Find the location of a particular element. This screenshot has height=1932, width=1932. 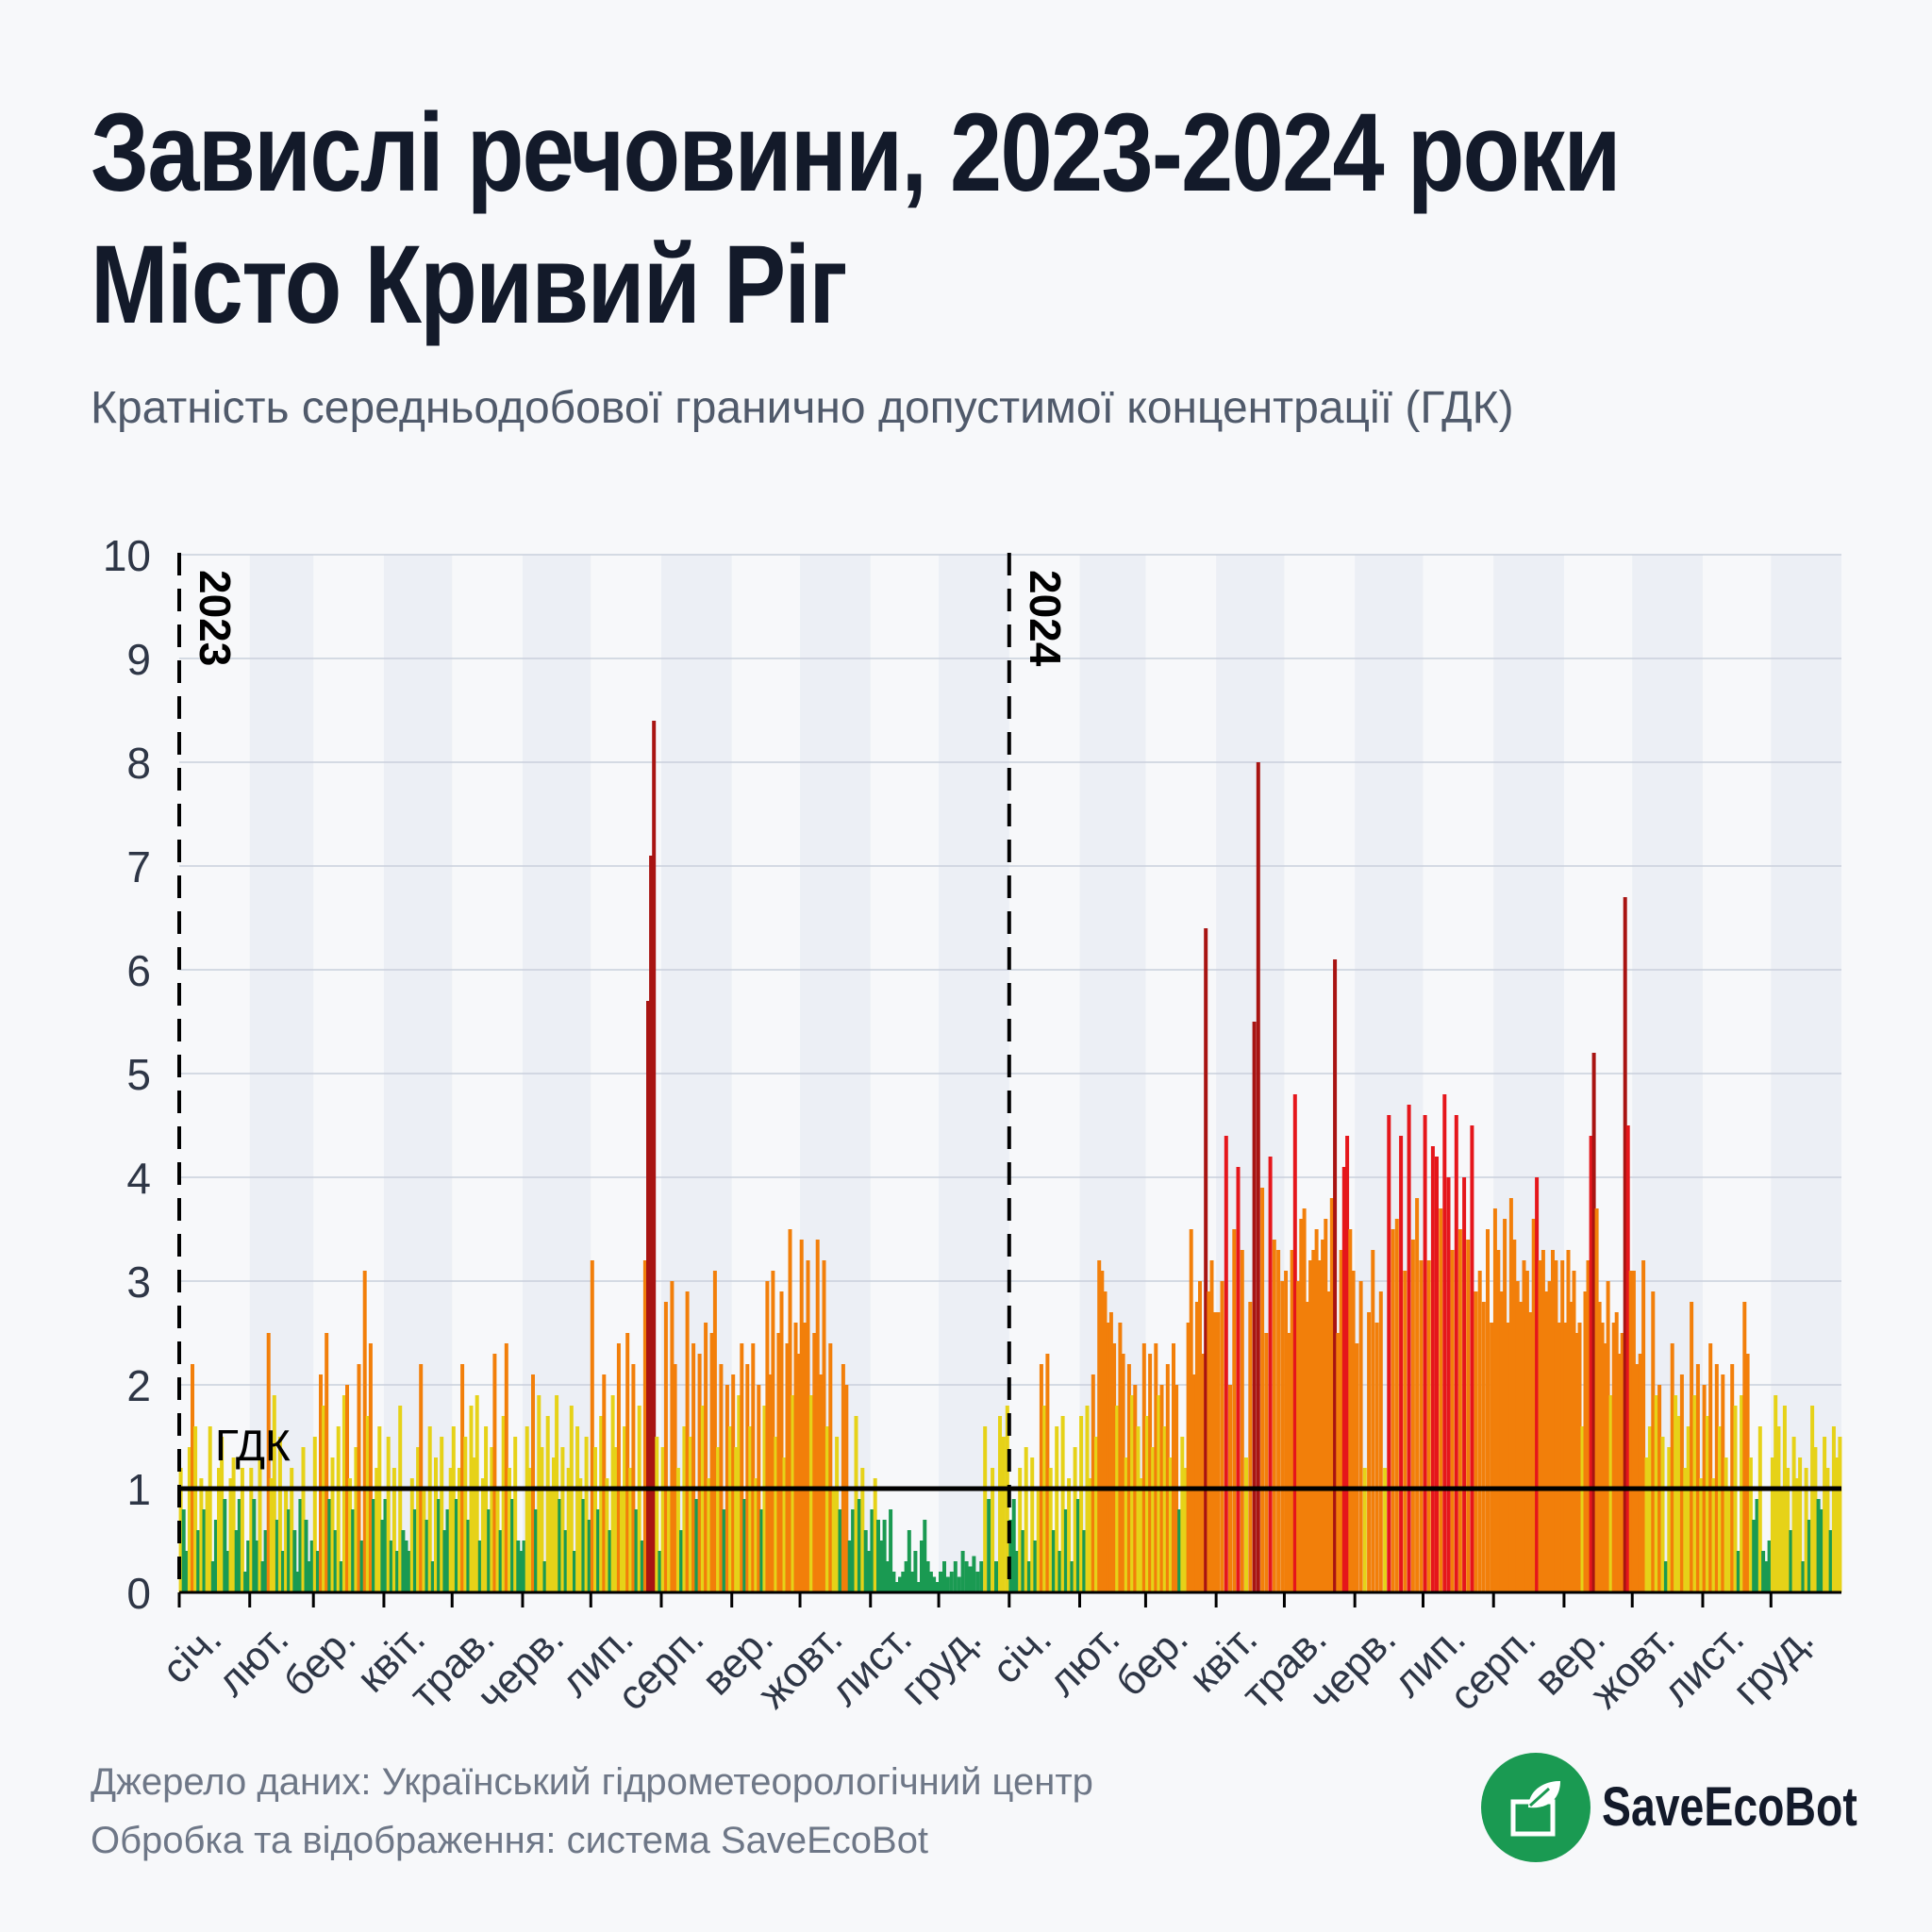

y-tick-label: 2 is located at coordinates (138, 1385).